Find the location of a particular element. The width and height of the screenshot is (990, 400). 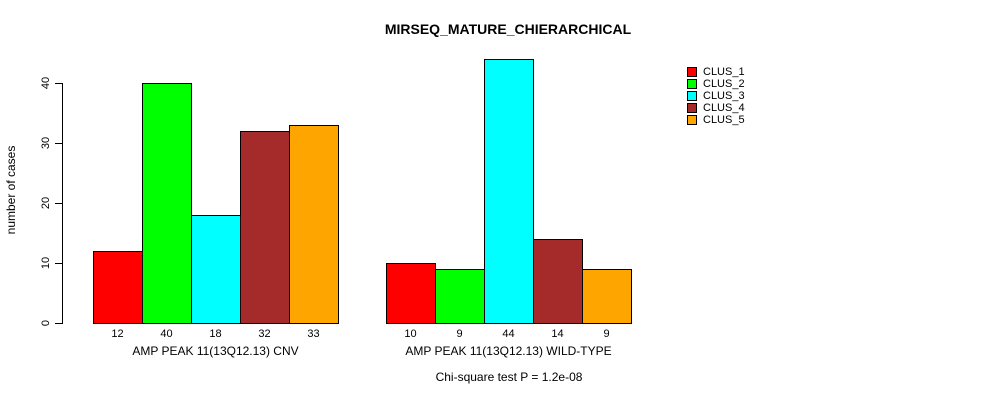

group-axis-label: AMP PEAK 11(13Q12.13) WILD-TYPE is located at coordinates (508, 351).